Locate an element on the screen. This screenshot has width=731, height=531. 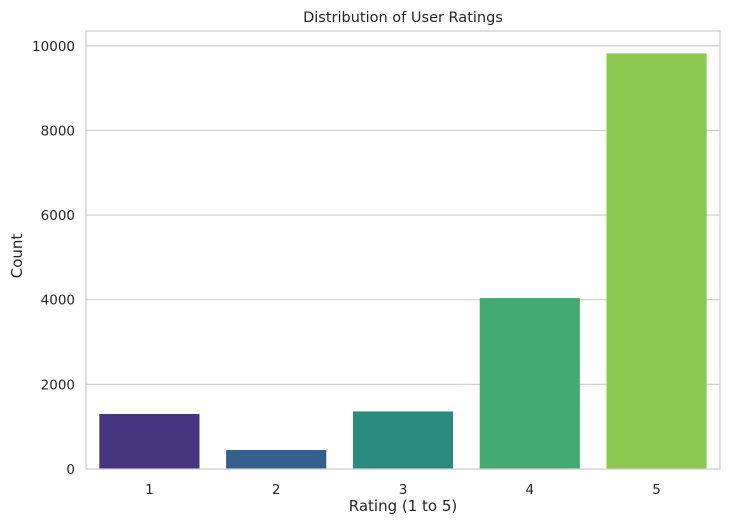
x-tick-label: 5 is located at coordinates (656, 490).